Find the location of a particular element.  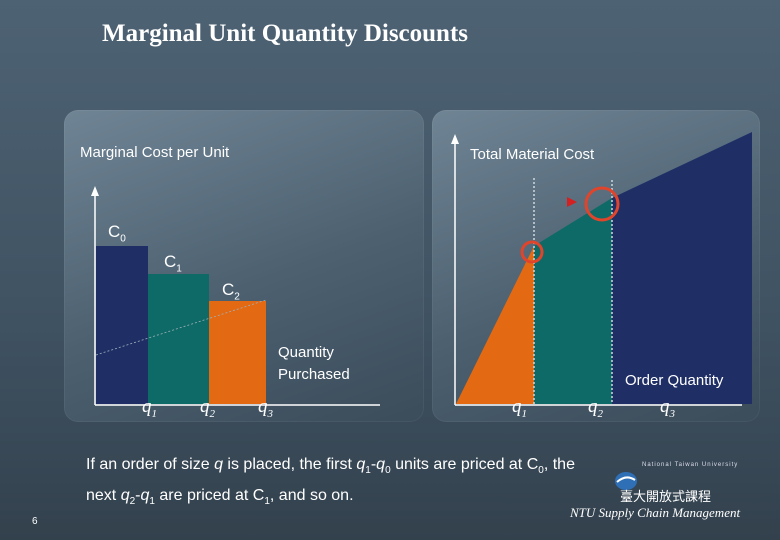

caption-line-2: next q2-q1 are priced at C1, and so on. is located at coordinates (220, 497).